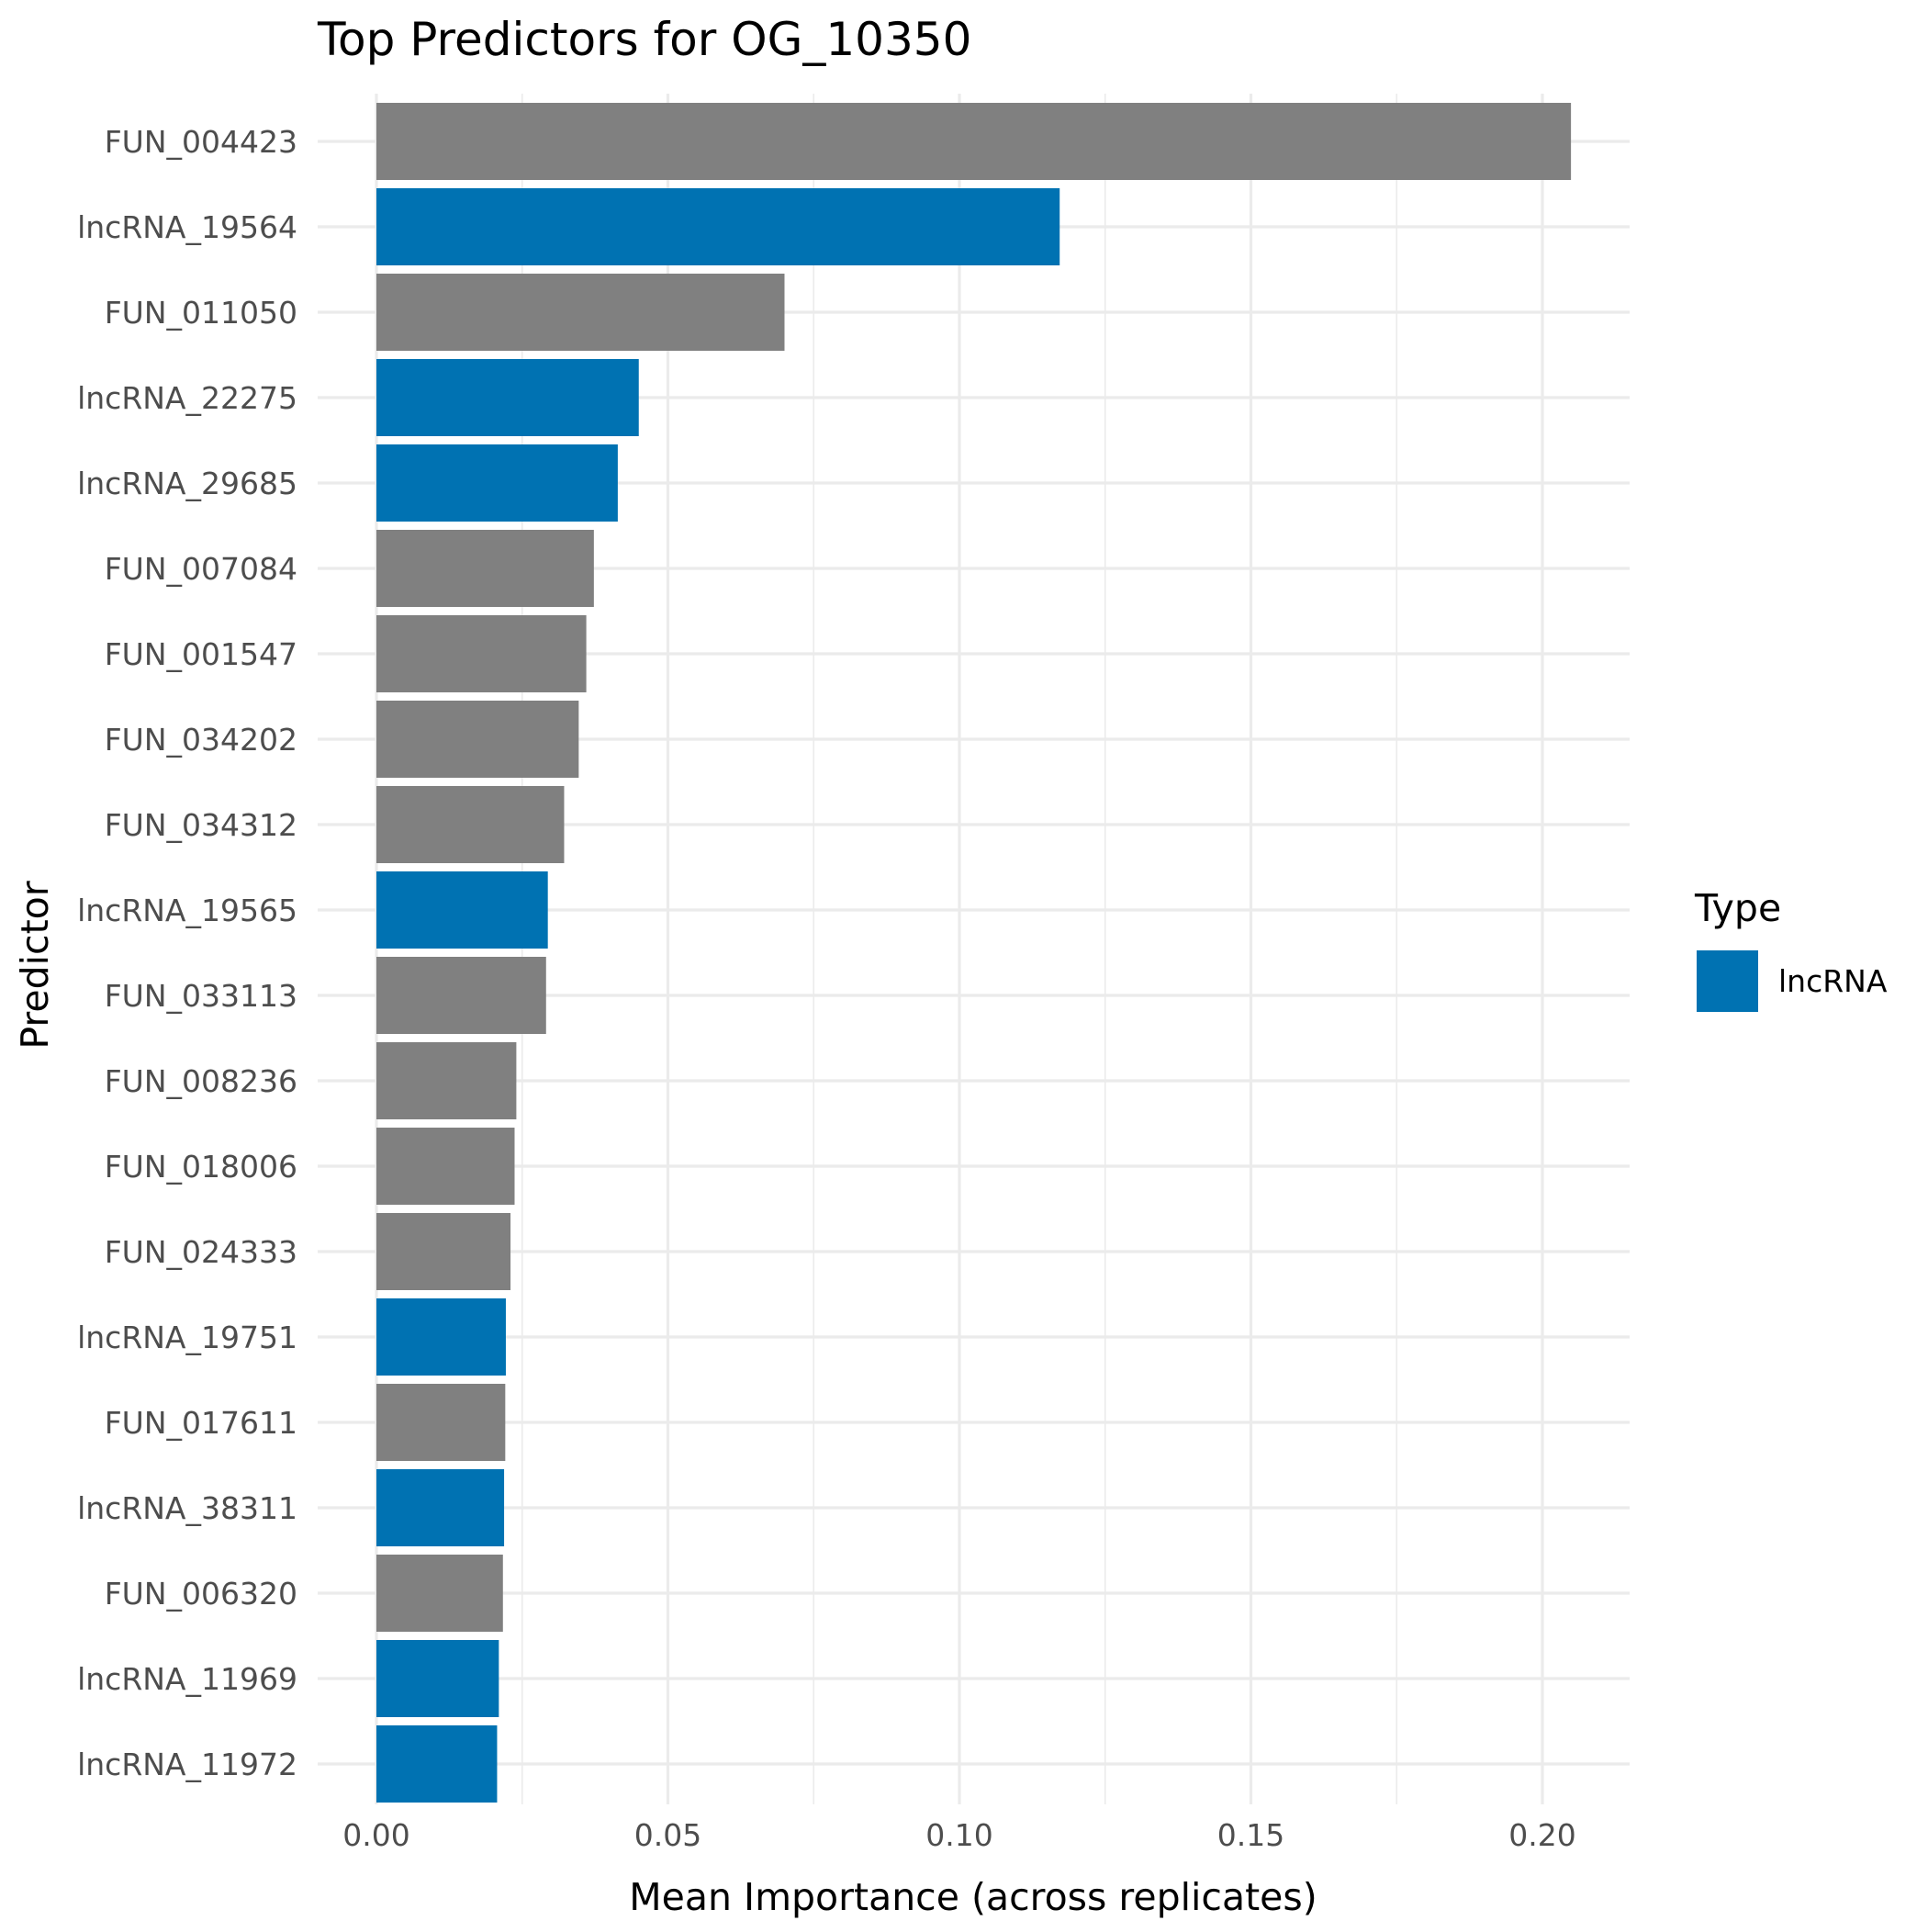 Image resolution: width=1928 pixels, height=1932 pixels. What do you see at coordinates (201, 1423) in the screenshot?
I see `y-tick-label: FUN_017611` at bounding box center [201, 1423].